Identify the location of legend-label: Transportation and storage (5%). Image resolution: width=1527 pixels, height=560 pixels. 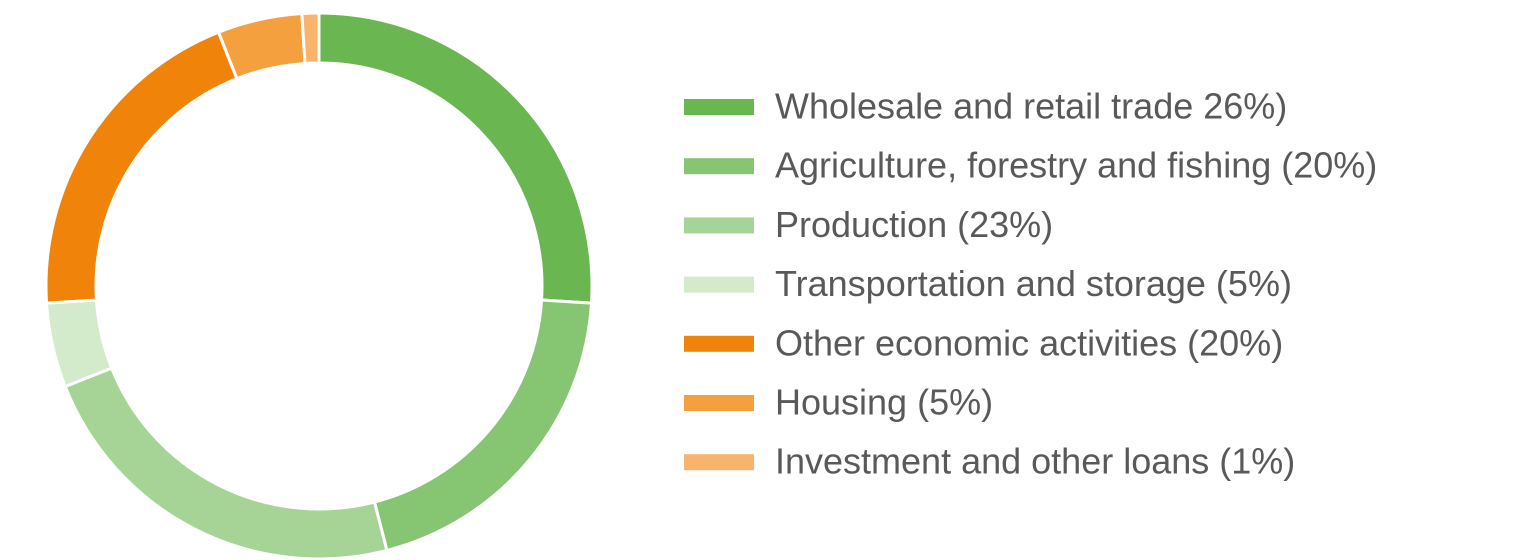
(1033, 283).